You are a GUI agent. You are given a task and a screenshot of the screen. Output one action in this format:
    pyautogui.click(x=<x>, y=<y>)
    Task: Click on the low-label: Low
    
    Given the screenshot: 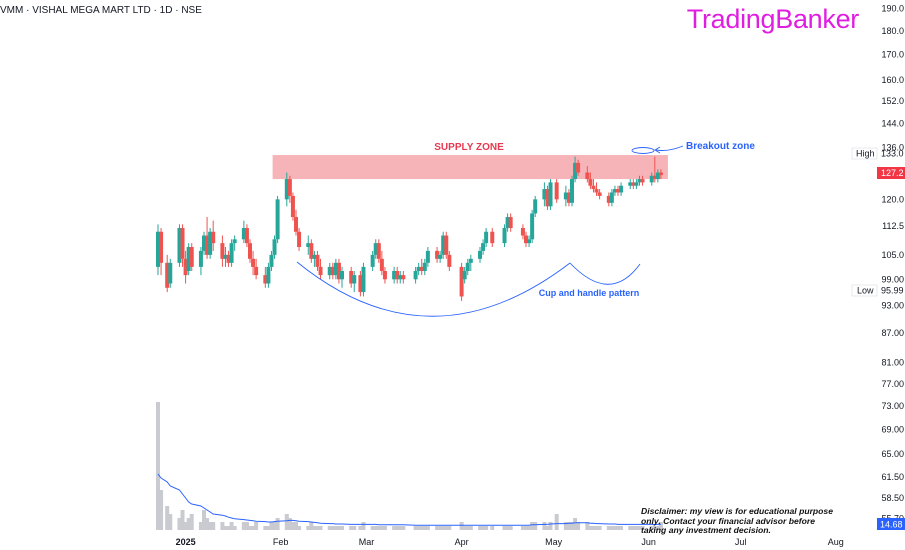 What is the action you would take?
    pyautogui.click(x=865, y=291)
    